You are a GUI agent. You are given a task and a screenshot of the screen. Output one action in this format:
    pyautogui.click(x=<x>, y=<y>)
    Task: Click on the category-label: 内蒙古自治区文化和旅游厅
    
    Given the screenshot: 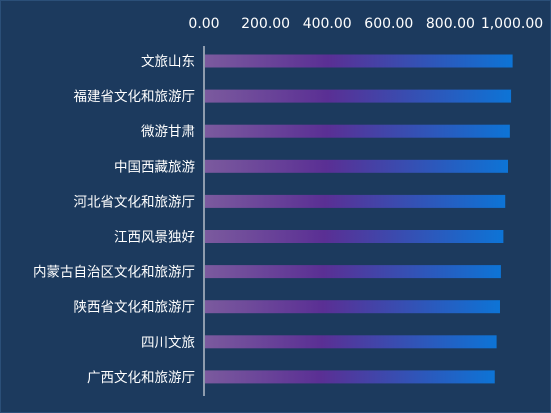 What is the action you would take?
    pyautogui.click(x=114, y=273)
    